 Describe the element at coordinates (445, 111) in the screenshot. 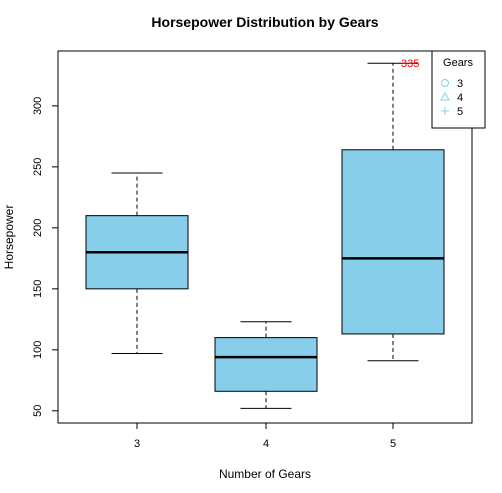

I see `plus-icon` at that location.